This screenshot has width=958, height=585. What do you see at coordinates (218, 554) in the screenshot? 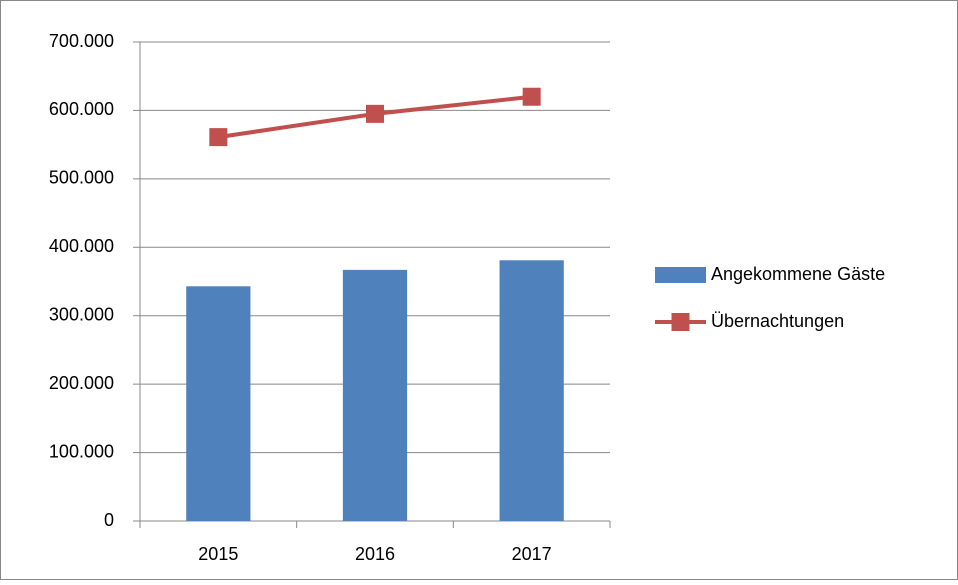
I see `x-tick-label: 2015` at bounding box center [218, 554].